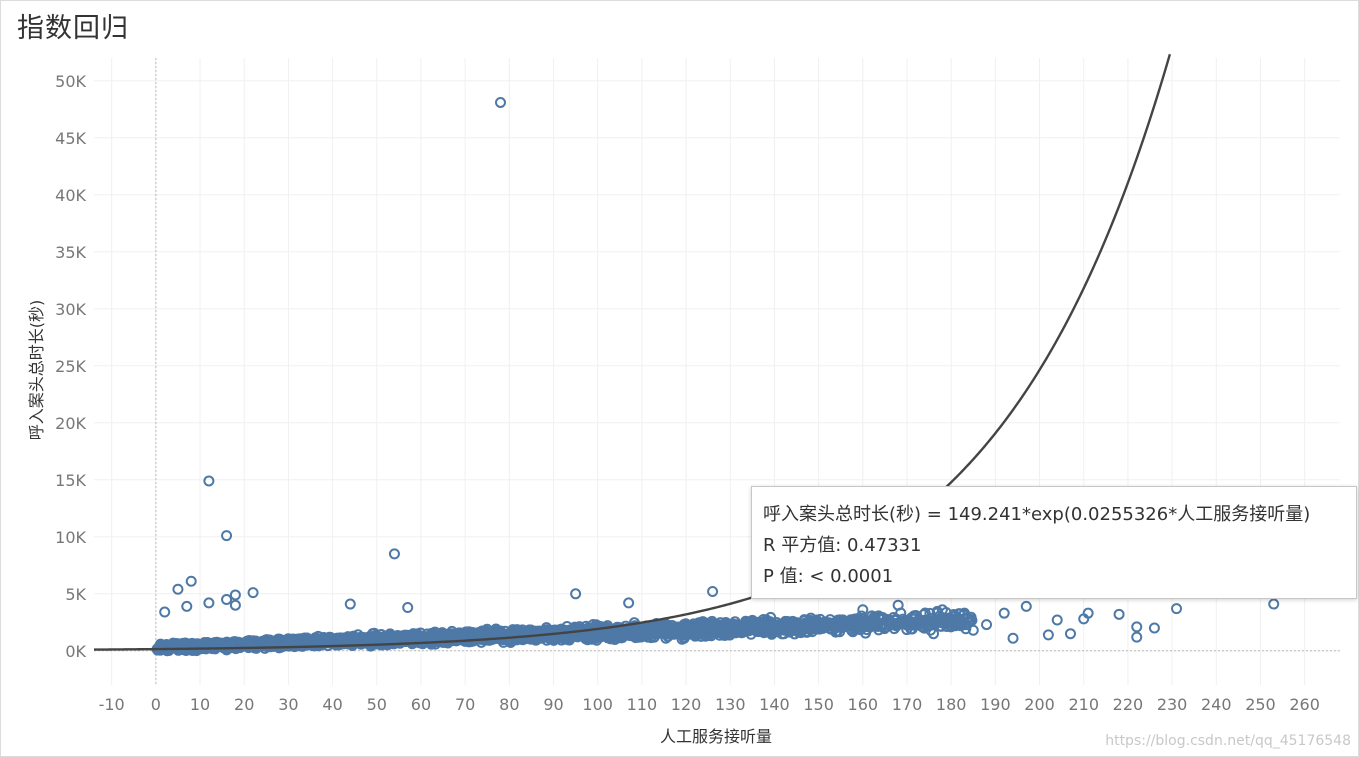 The image size is (1359, 757). I want to click on x-tick-label: 0, so click(156, 704).